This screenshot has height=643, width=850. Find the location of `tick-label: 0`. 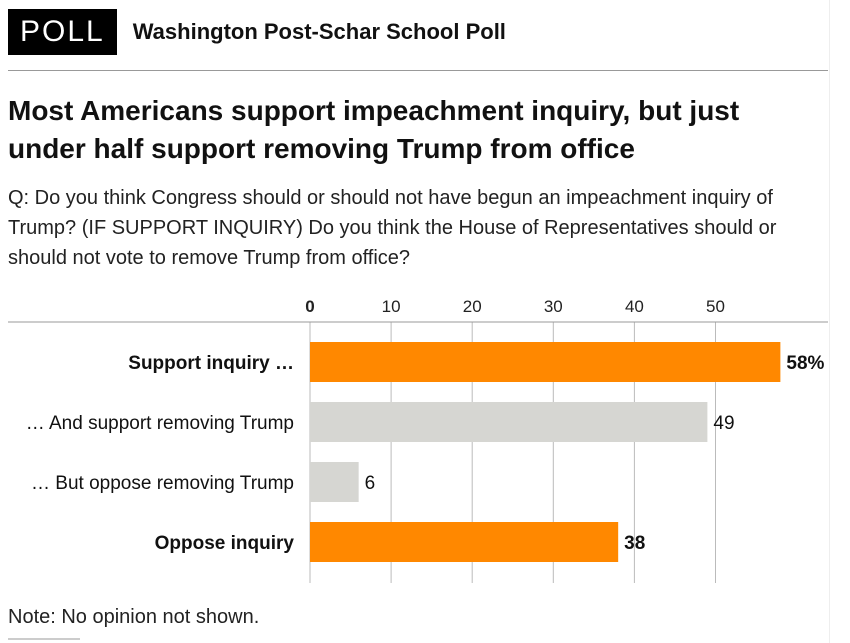

tick-label: 0 is located at coordinates (309, 306).